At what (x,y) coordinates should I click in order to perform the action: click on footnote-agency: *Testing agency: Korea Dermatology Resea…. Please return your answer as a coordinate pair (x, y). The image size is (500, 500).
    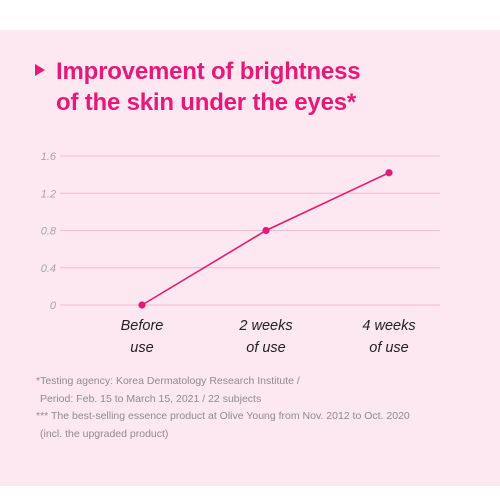
    Looking at the image, I should click on (168, 381).